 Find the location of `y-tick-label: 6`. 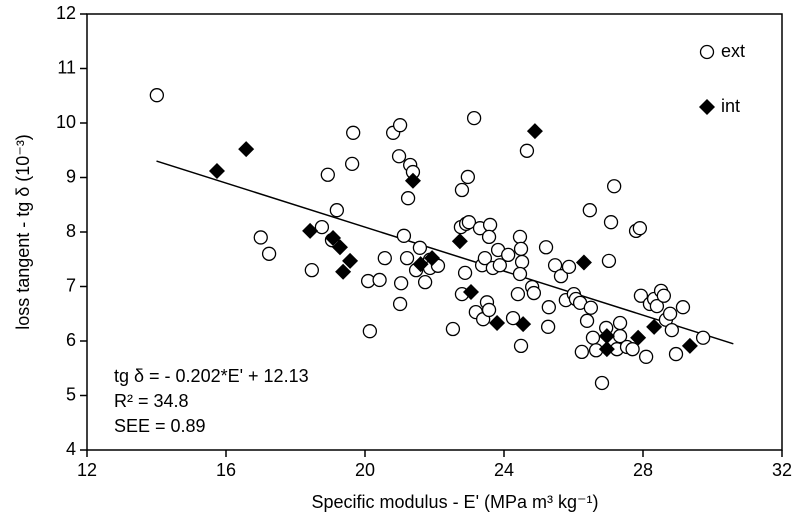

y-tick-label: 6 is located at coordinates (71, 340).